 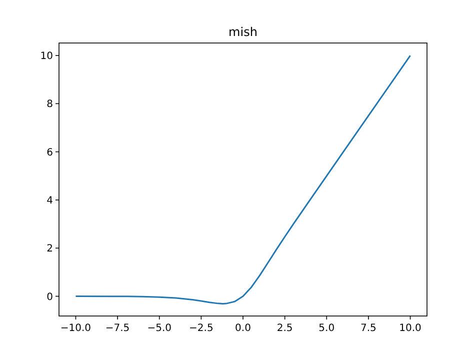 I want to click on x-tick-label: 10.0, so click(x=410, y=328).